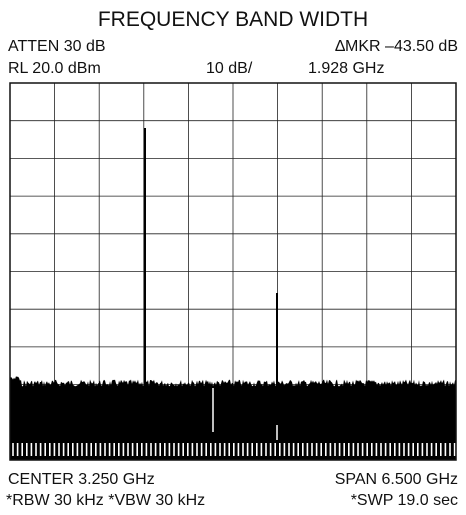  Describe the element at coordinates (233, 19) in the screenshot. I see `title: FREQUENCY BAND WIDTH` at that location.